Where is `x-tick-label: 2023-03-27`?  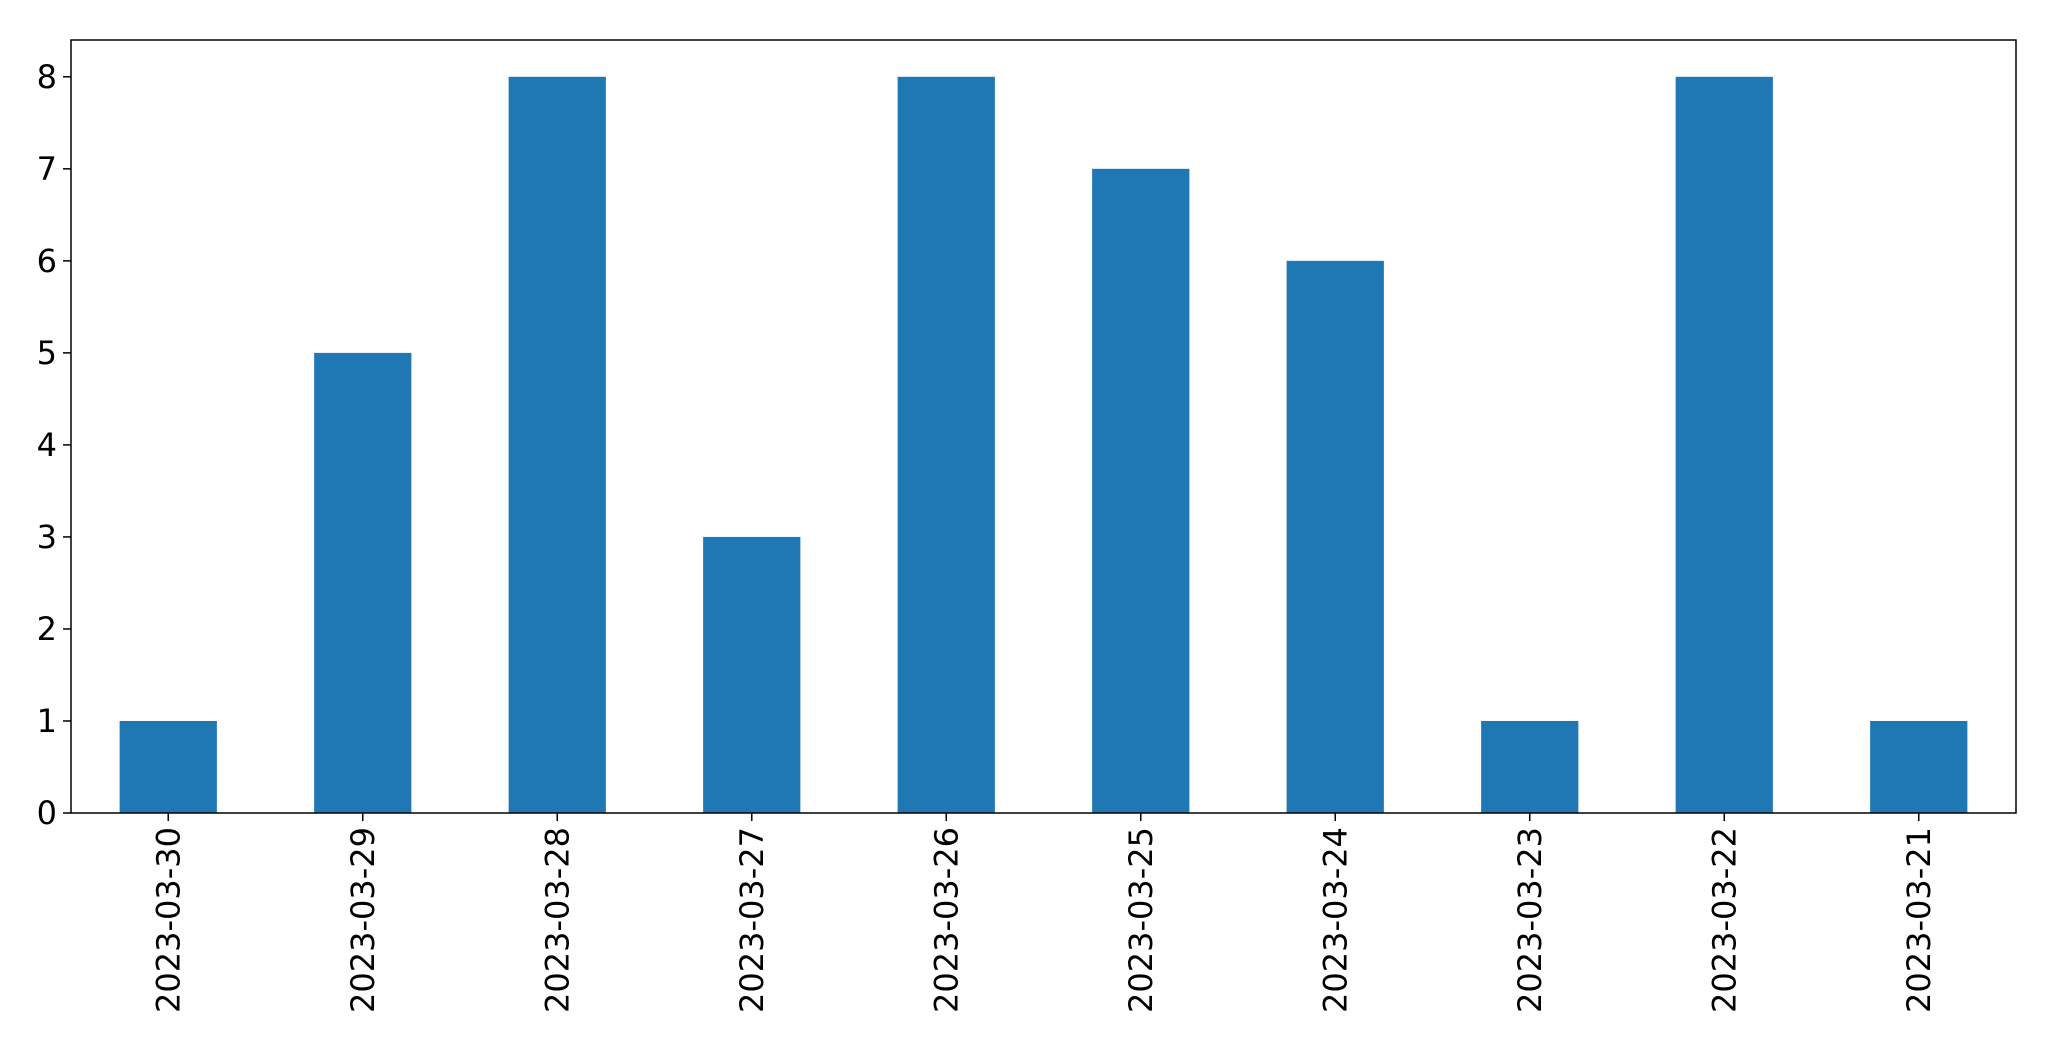
x-tick-label: 2023-03-27 is located at coordinates (752, 920).